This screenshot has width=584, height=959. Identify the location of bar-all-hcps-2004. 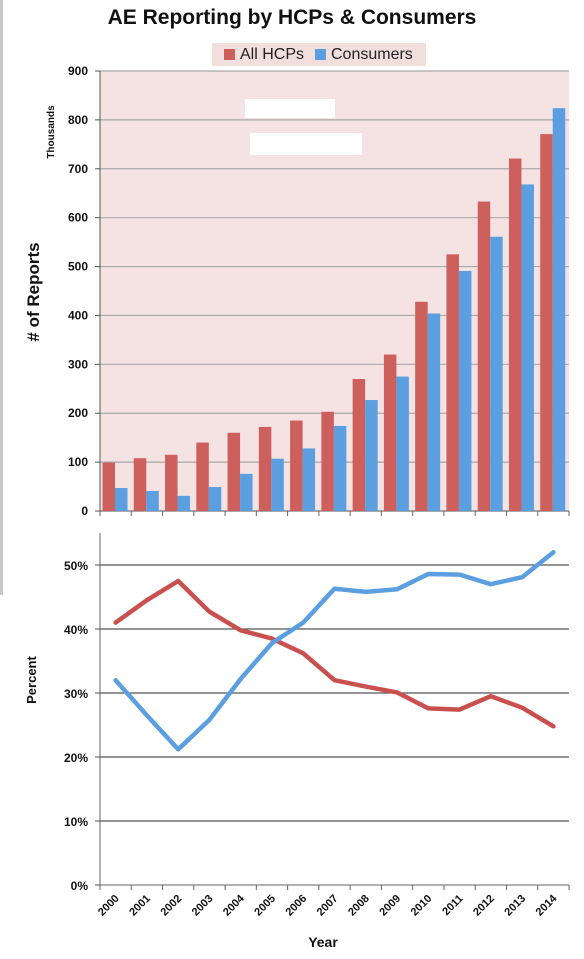
(234, 471).